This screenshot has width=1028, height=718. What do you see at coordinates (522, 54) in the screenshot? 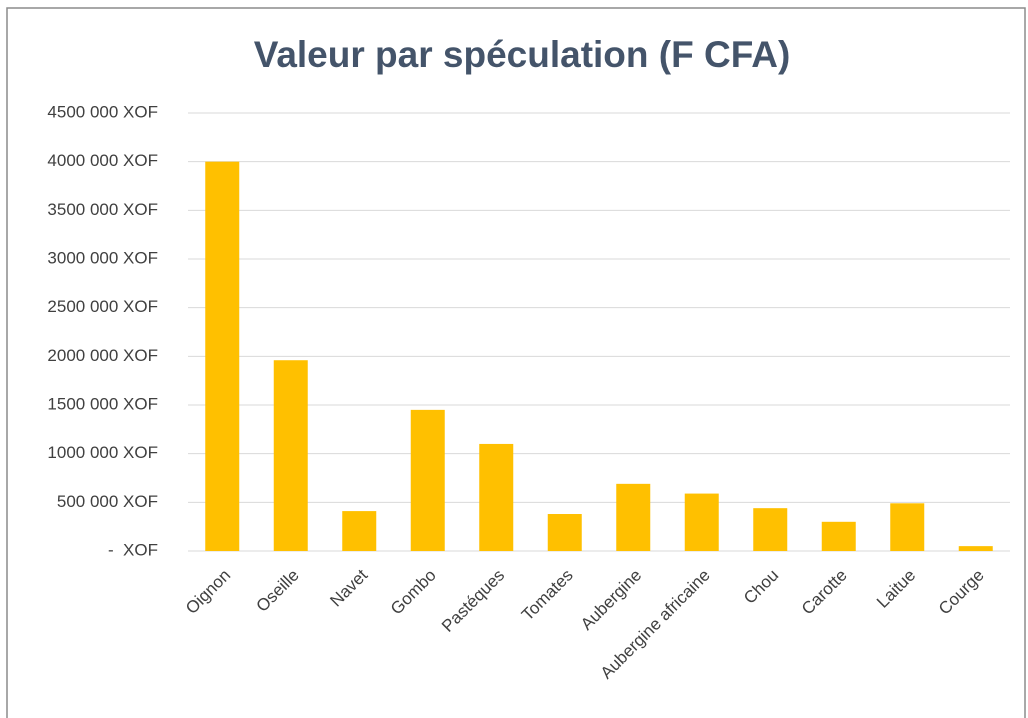
I see `chart-title: Valeur par spéculation (F CFA)` at bounding box center [522, 54].